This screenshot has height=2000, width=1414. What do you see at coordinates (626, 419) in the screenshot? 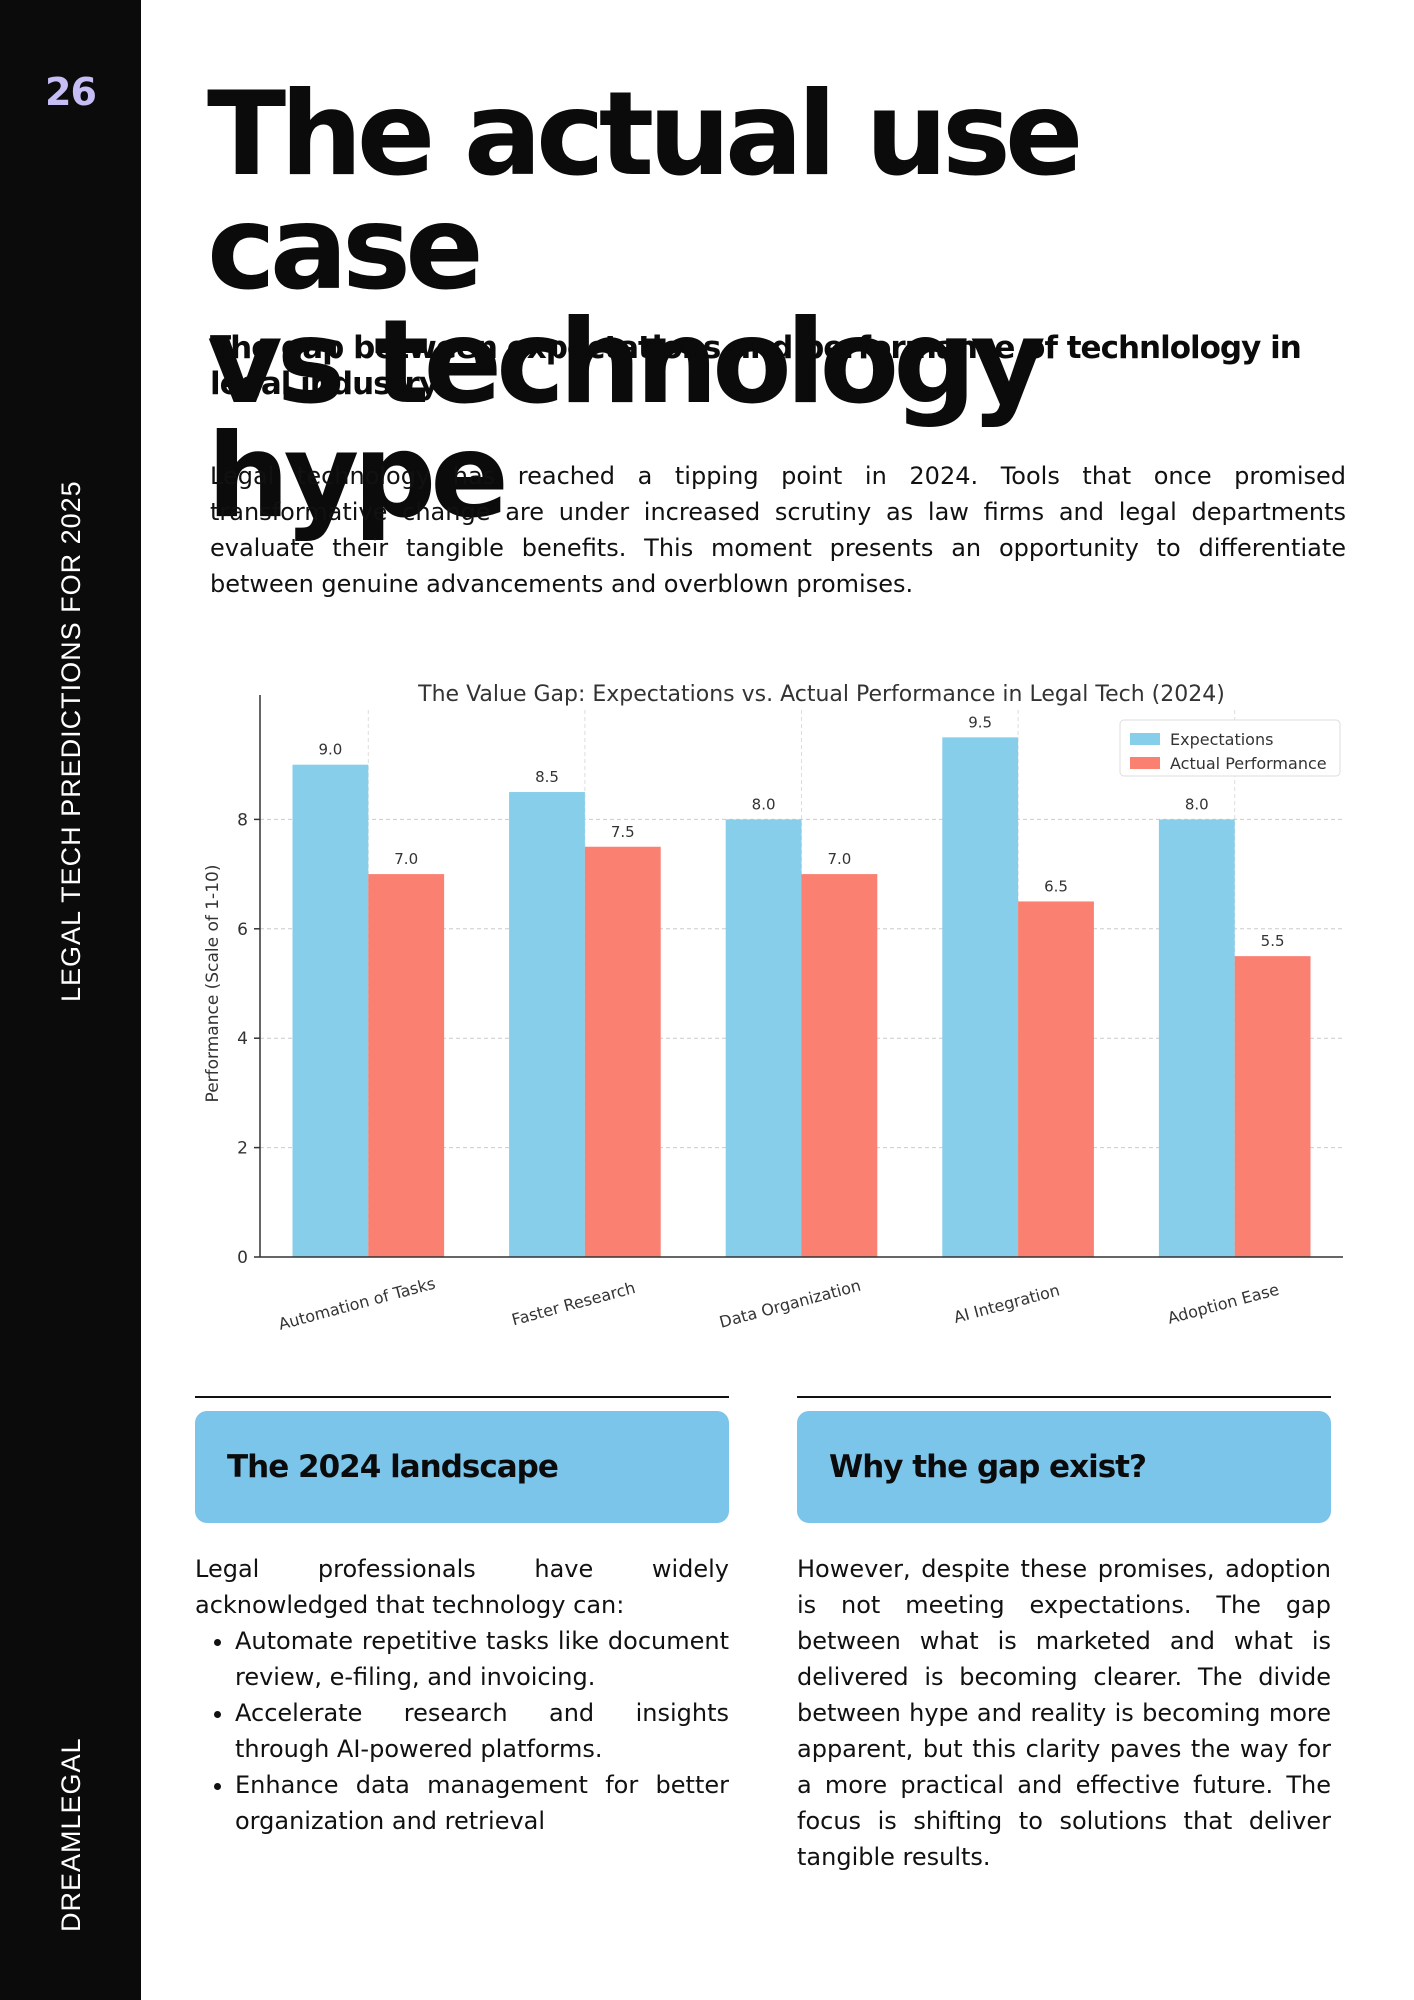
I see `page-title-line-2: vs technology hype` at bounding box center [626, 419].